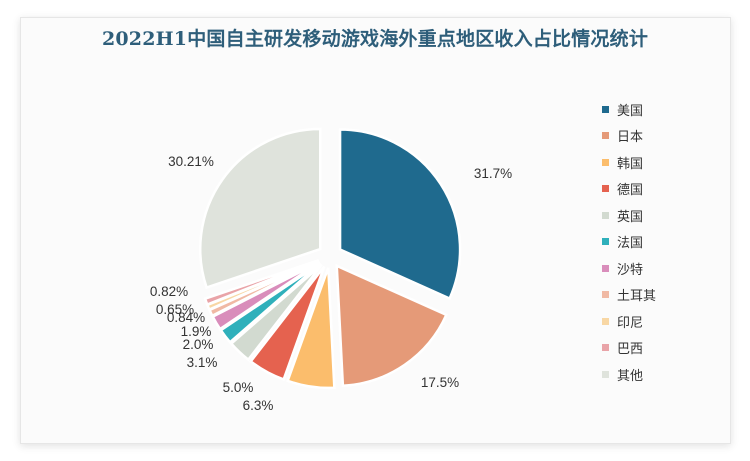  I want to click on chart-title: 2022H1中国自主研发移动游戏海外重点地区收入占比情况统计, so click(375, 39).